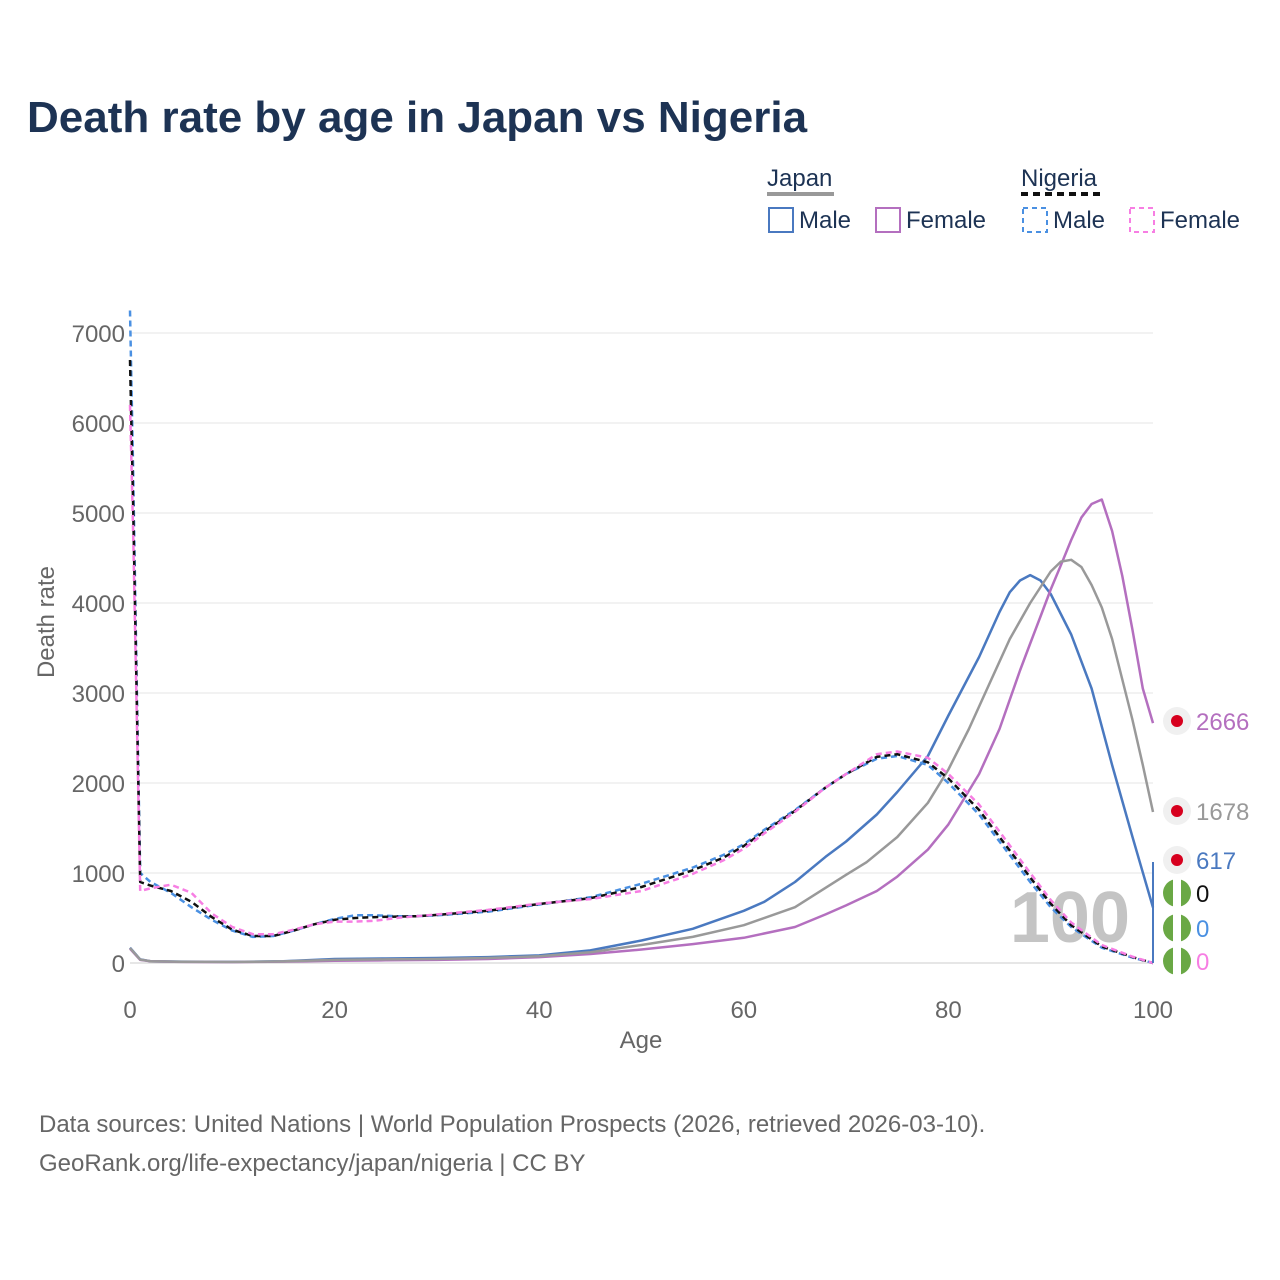 The width and height of the screenshot is (1280, 1280). Describe the element at coordinates (98, 784) in the screenshot. I see `y-tick-label: 2000` at that location.